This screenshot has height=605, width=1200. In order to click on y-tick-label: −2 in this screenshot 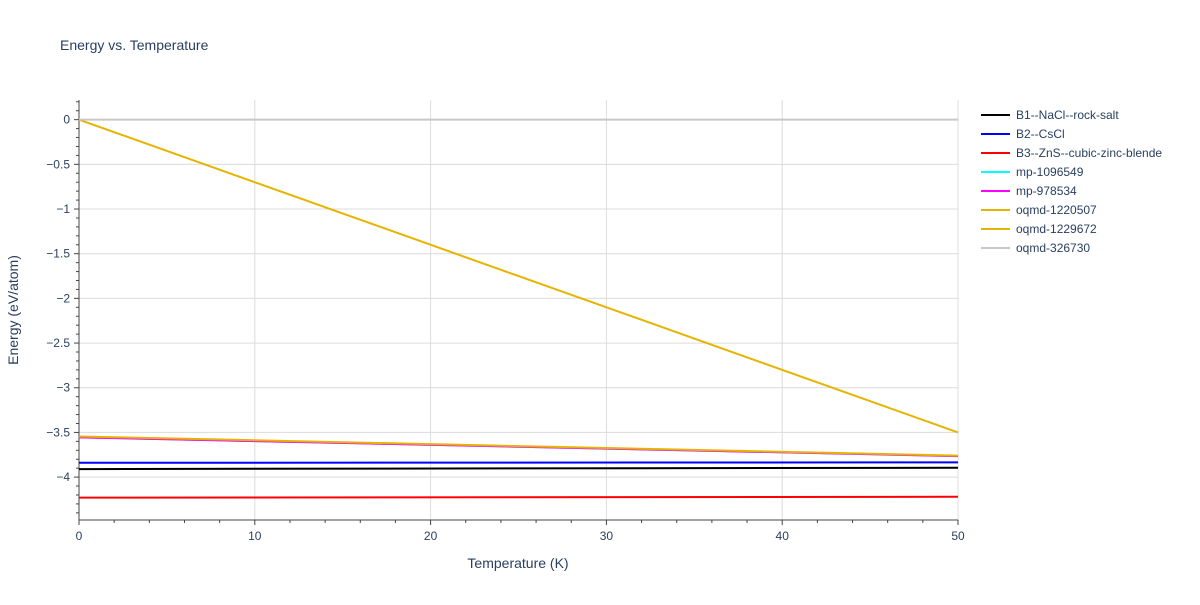, I will do `click(63, 298)`.